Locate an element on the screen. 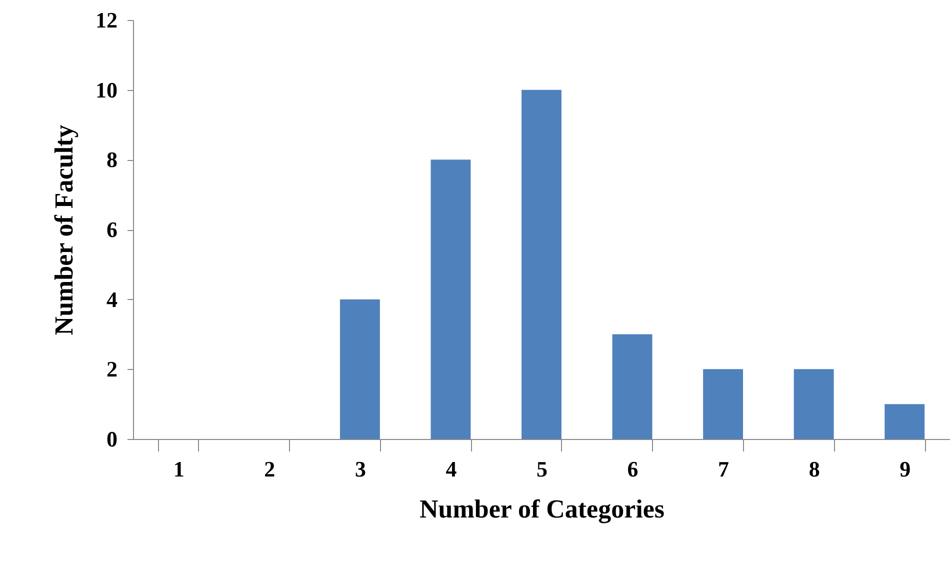 The width and height of the screenshot is (950, 562). x-tick-label: 6 is located at coordinates (632, 469).